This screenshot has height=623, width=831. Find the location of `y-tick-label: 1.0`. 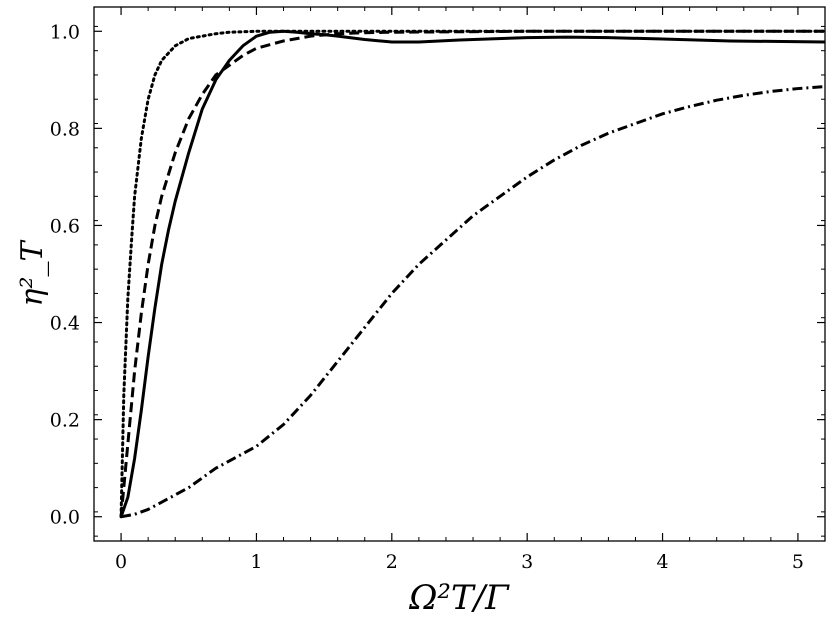

y-tick-label: 1.0 is located at coordinates (65, 32).